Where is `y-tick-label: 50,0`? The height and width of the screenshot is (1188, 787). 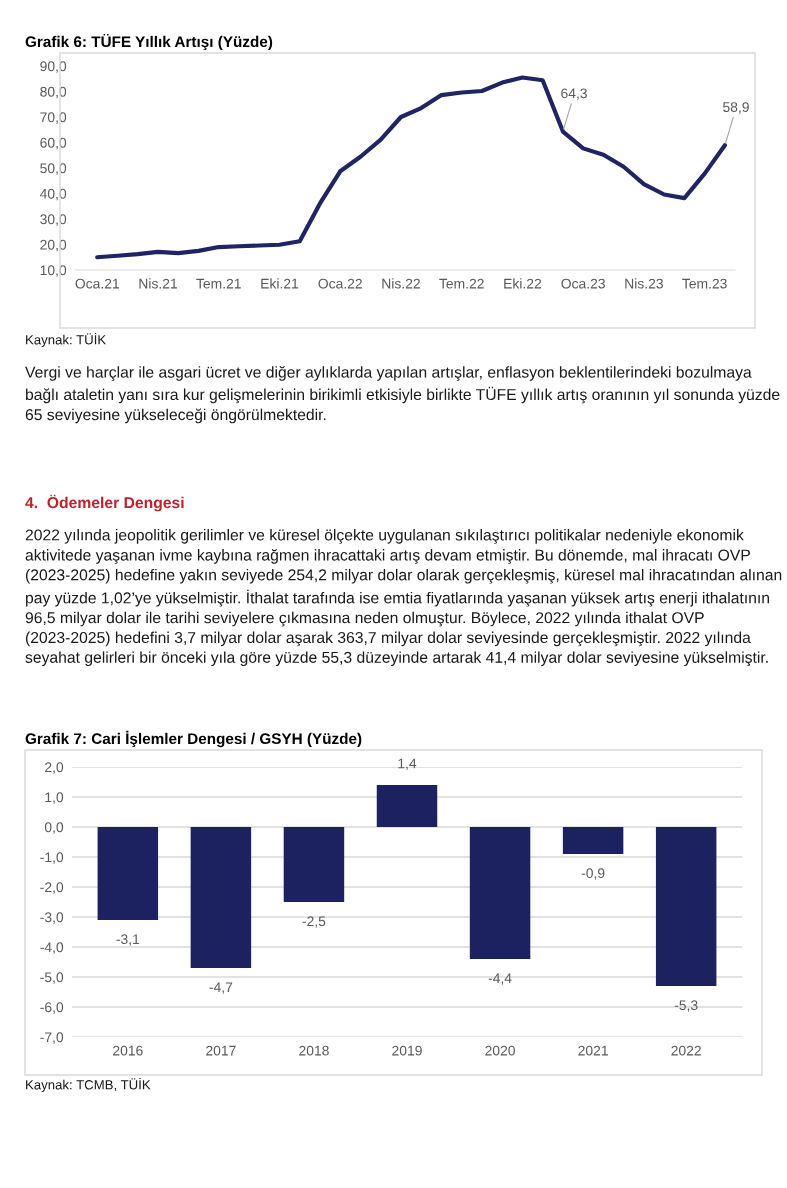 y-tick-label: 50,0 is located at coordinates (53, 169).